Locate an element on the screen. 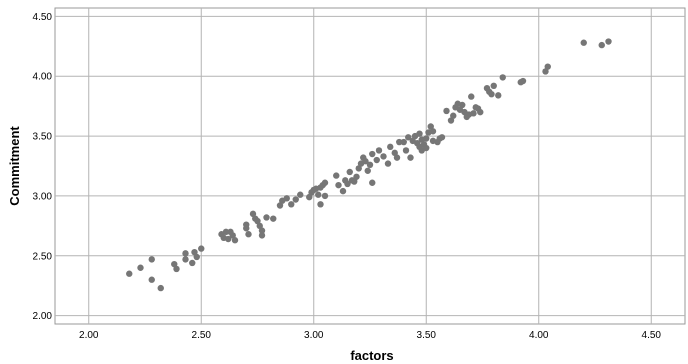  x-tick-label: 4.00 is located at coordinates (539, 335).